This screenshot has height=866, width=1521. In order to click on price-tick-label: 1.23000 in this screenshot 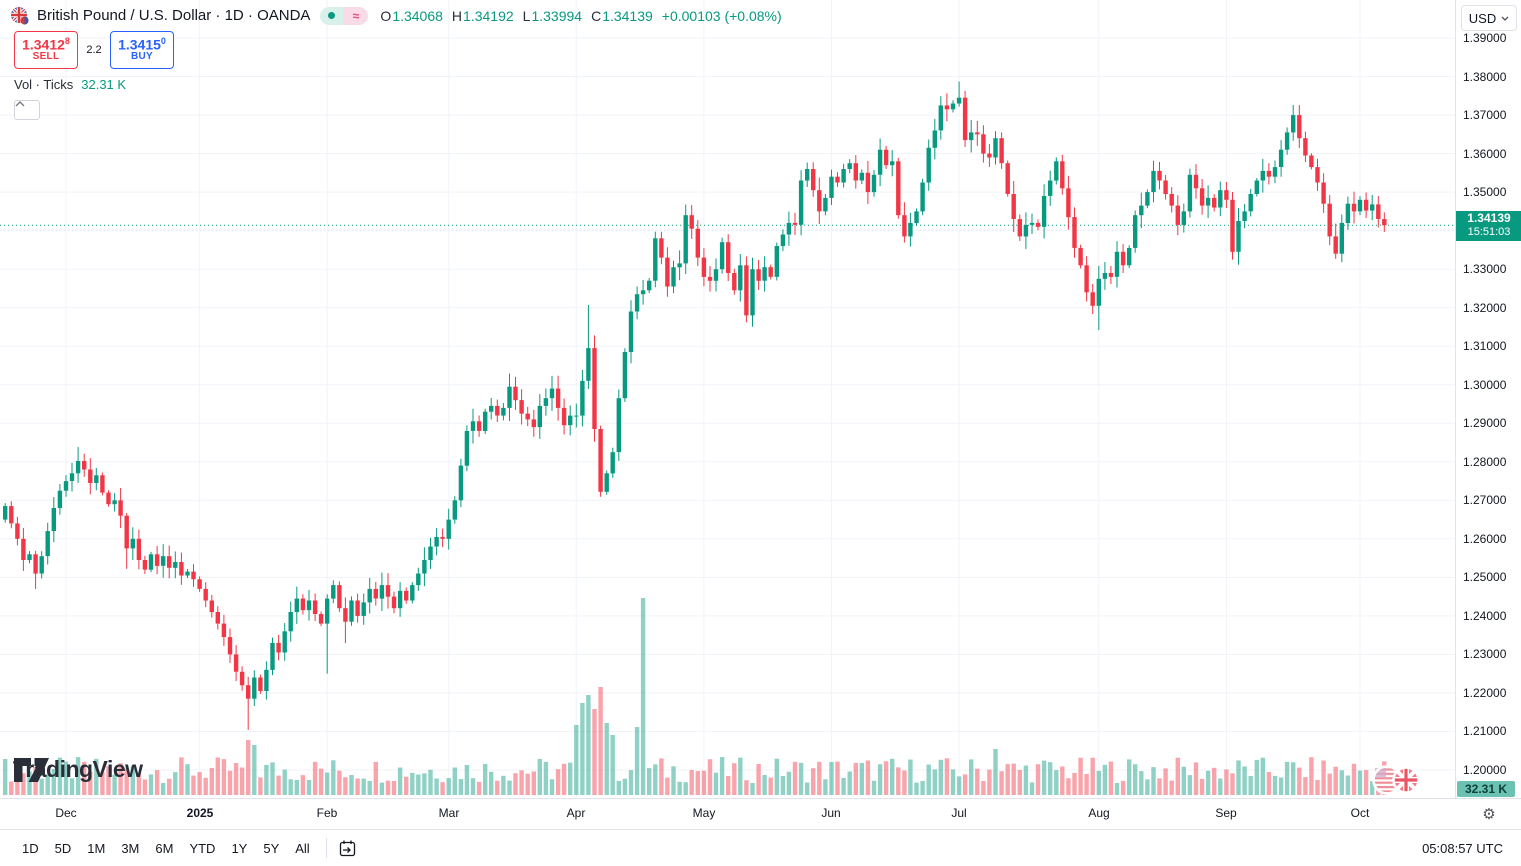, I will do `click(1485, 654)`.